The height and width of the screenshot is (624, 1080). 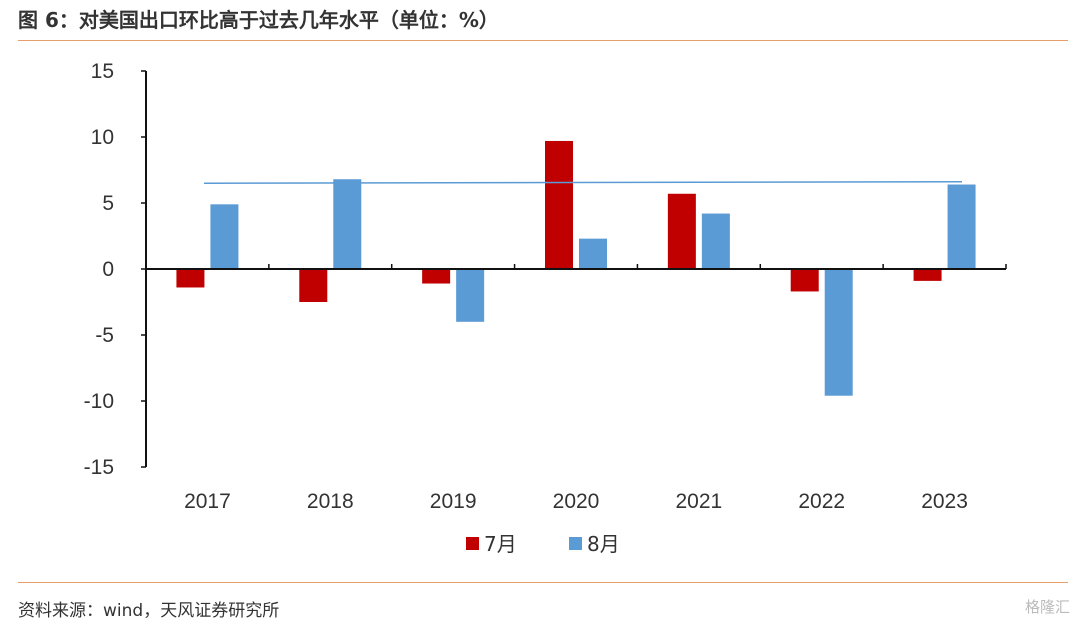 I want to click on bar-jul-2017, so click(x=190, y=278).